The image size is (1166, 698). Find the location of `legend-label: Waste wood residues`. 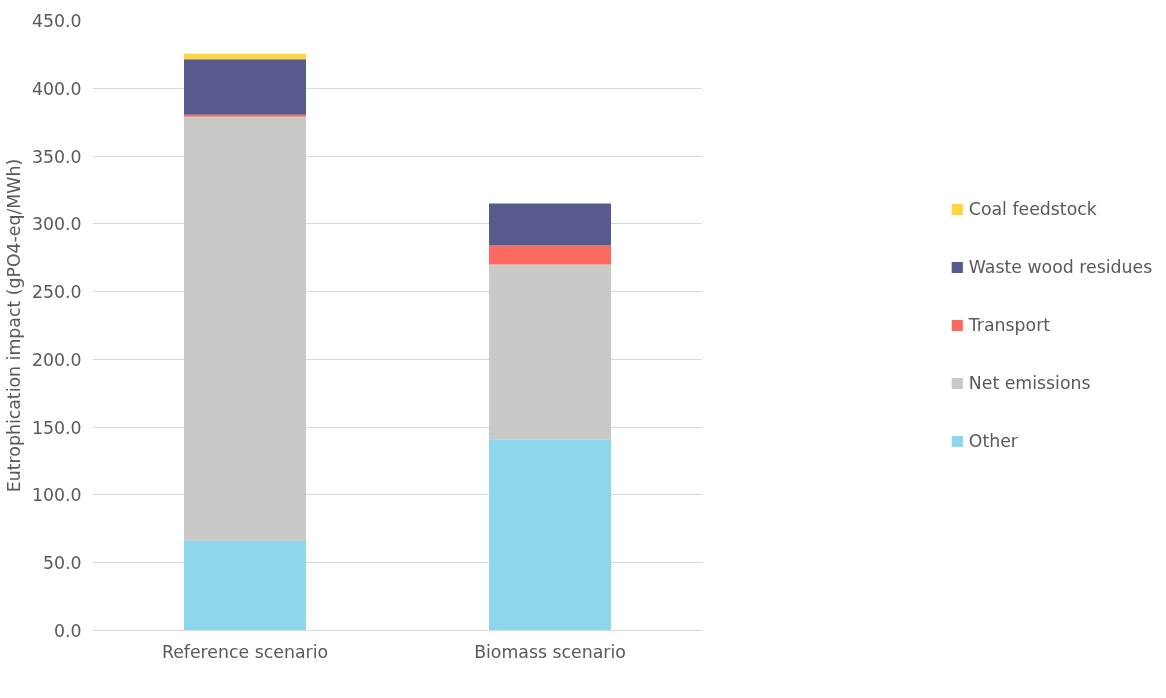

legend-label: Waste wood residues is located at coordinates (1060, 267).